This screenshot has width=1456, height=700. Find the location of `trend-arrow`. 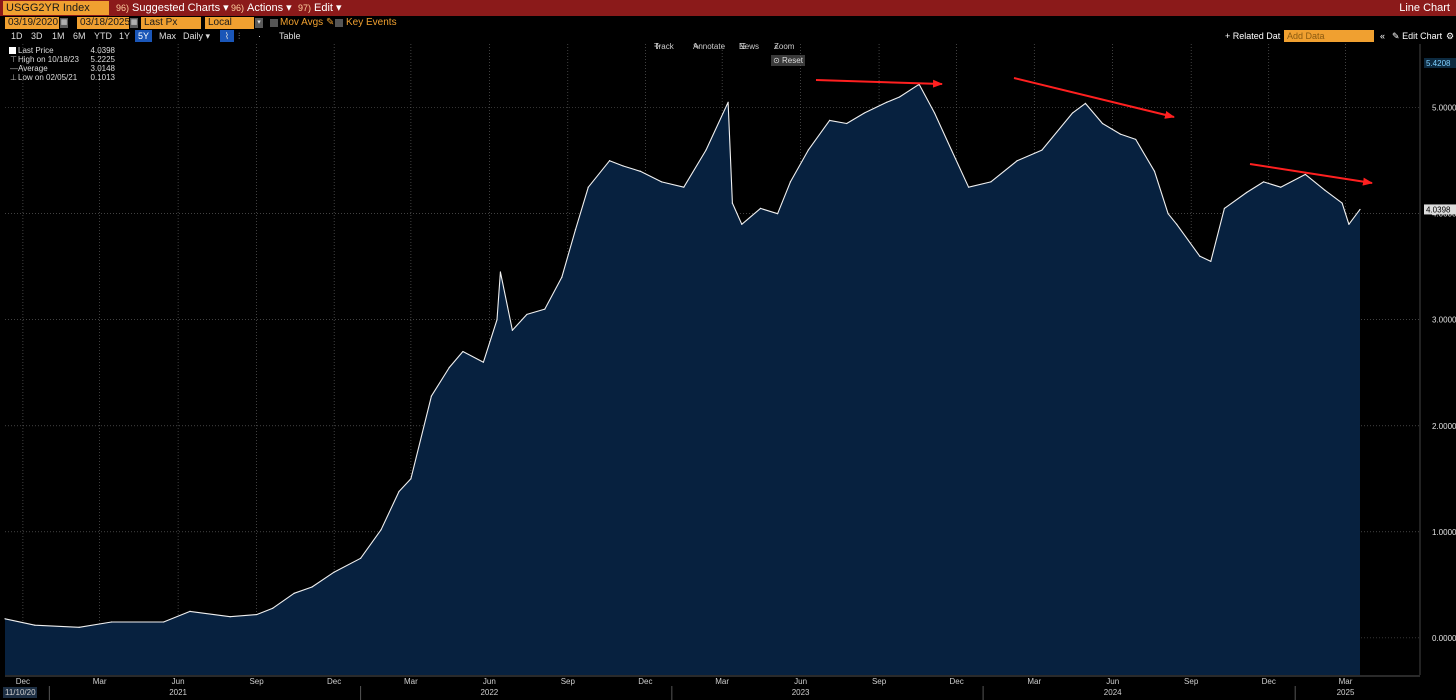

trend-arrow is located at coordinates (1311, 174).